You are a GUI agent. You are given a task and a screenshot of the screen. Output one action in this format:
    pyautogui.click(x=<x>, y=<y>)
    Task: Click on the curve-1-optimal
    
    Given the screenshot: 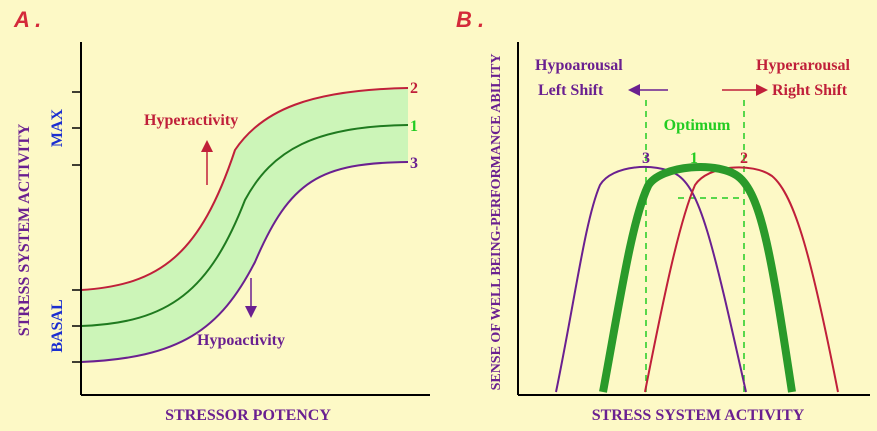 What is the action you would take?
    pyautogui.click(x=697, y=278)
    